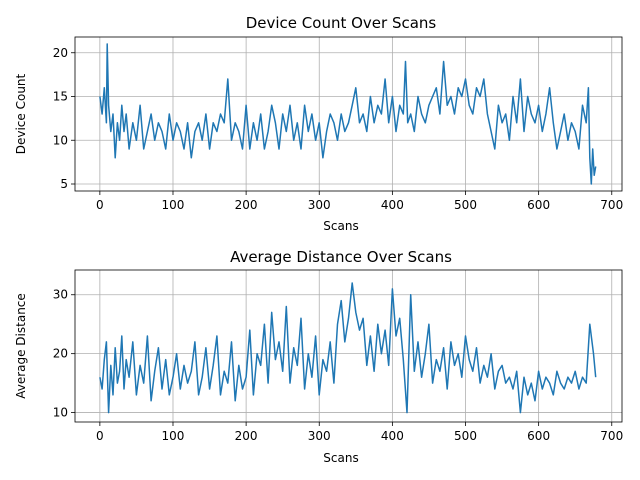 This screenshot has width=640, height=480. Describe the element at coordinates (341, 23) in the screenshot. I see `chart-title: Device Count Over Scans` at that location.